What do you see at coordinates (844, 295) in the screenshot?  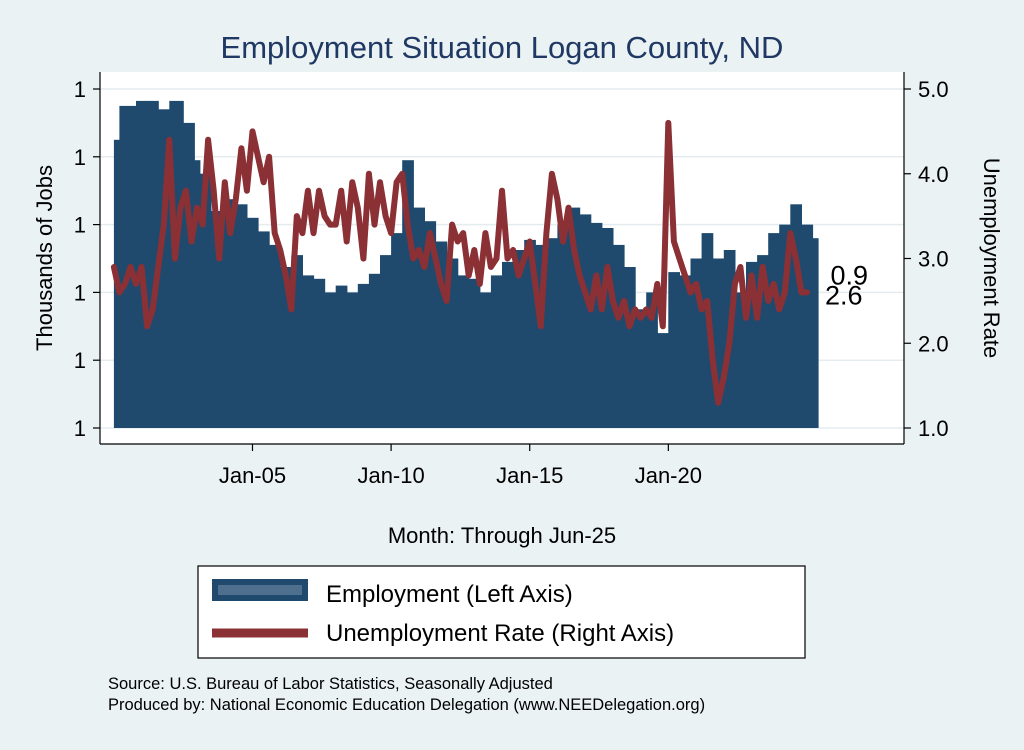 I see `unemployment-end-label: 2.6` at bounding box center [844, 295].